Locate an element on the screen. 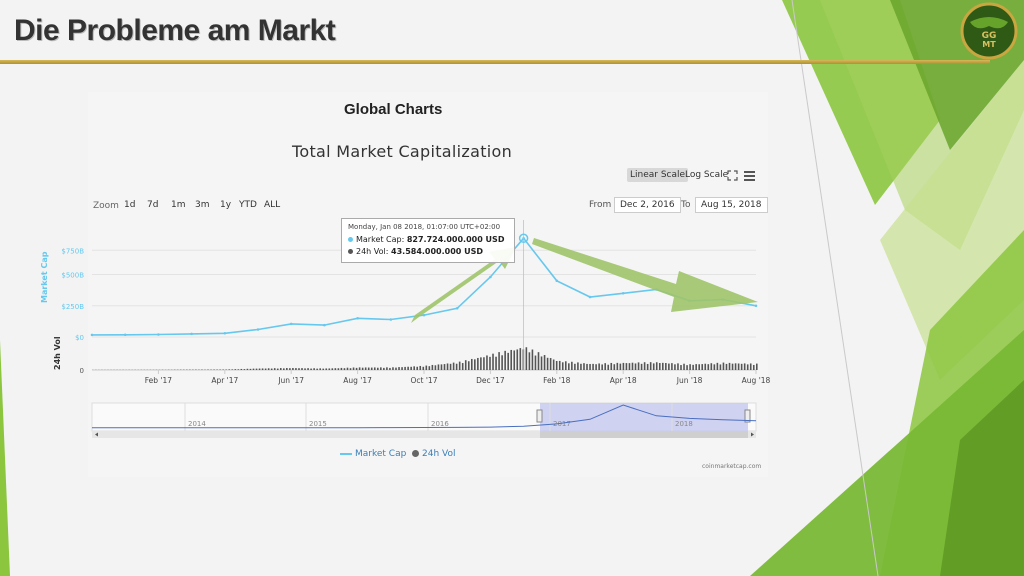 This screenshot has width=1024, height=576. menu-icon is located at coordinates (749, 177).